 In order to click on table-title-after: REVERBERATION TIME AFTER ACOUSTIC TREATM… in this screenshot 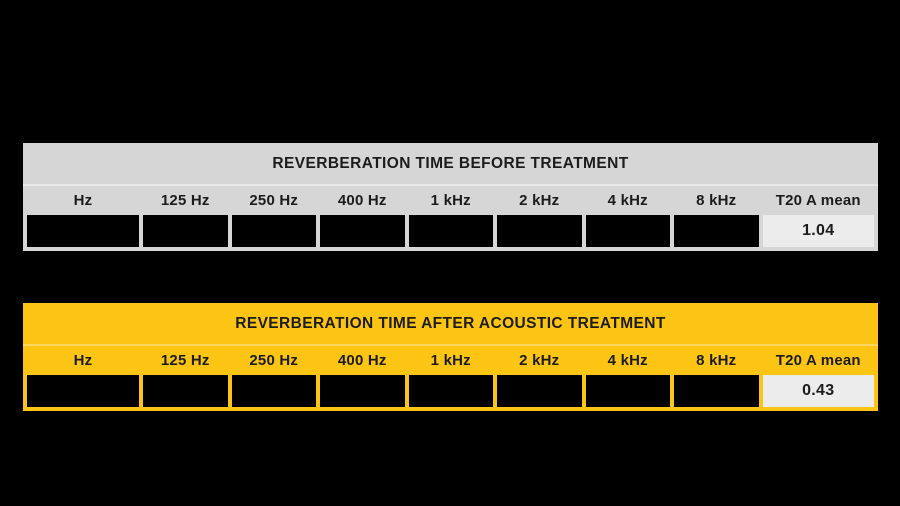, I will do `click(450, 323)`.